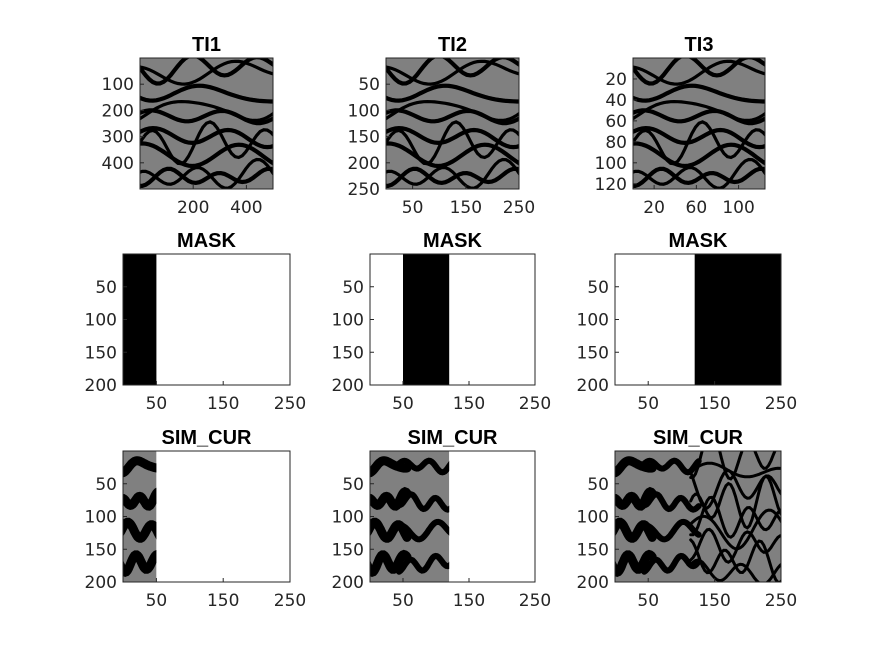 The image size is (875, 656). Describe the element at coordinates (101, 583) in the screenshot. I see `sim1-ytick-label: 200` at that location.